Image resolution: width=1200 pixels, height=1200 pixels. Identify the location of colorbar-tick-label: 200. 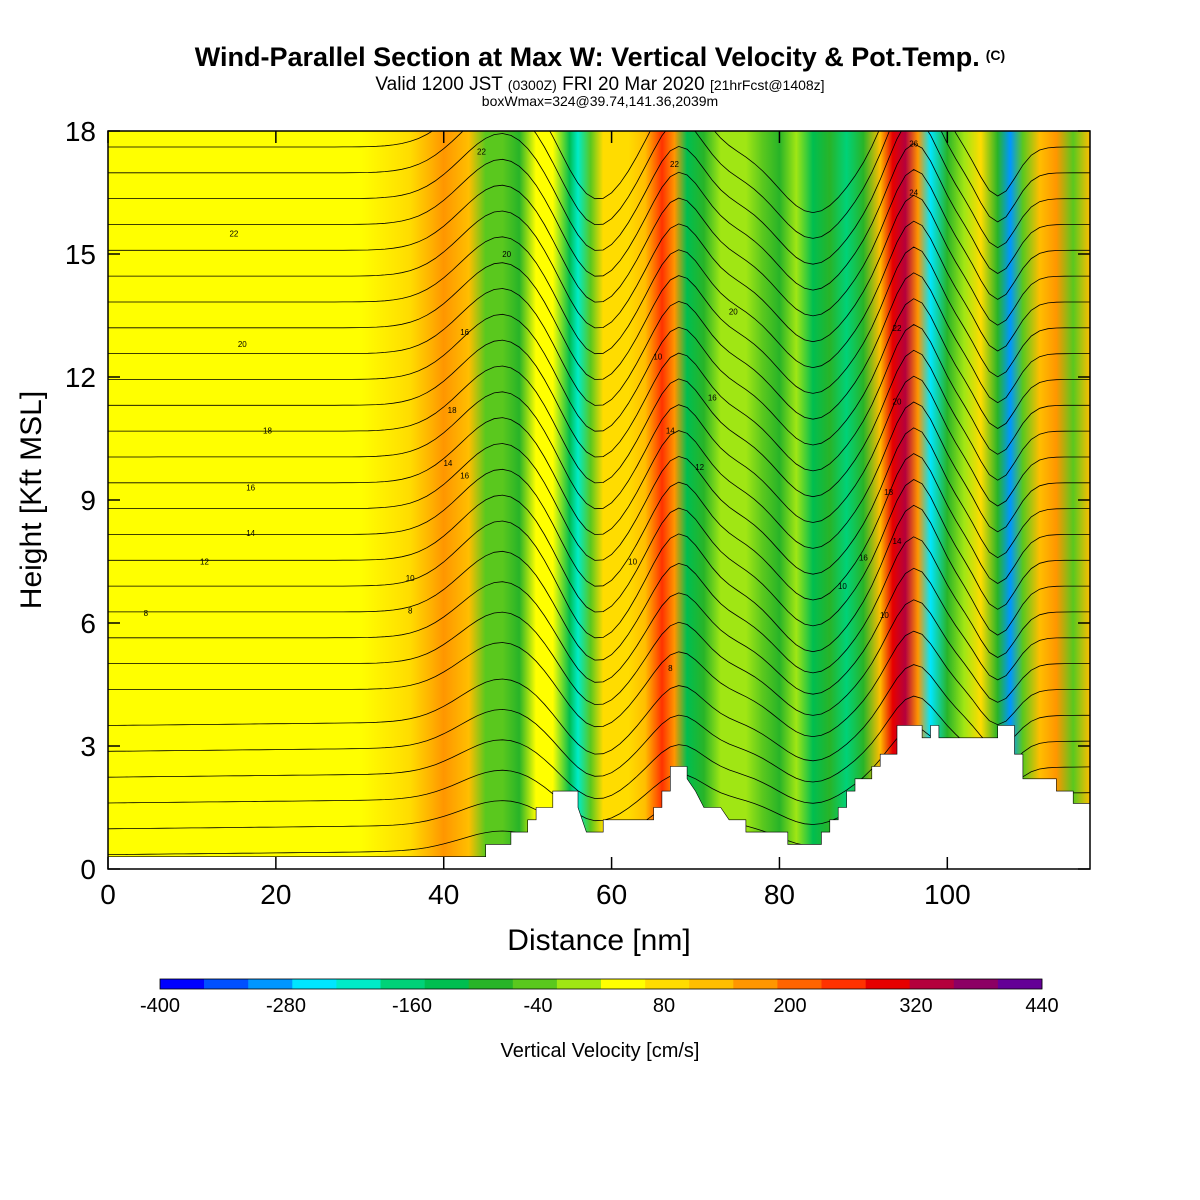
(789, 1006).